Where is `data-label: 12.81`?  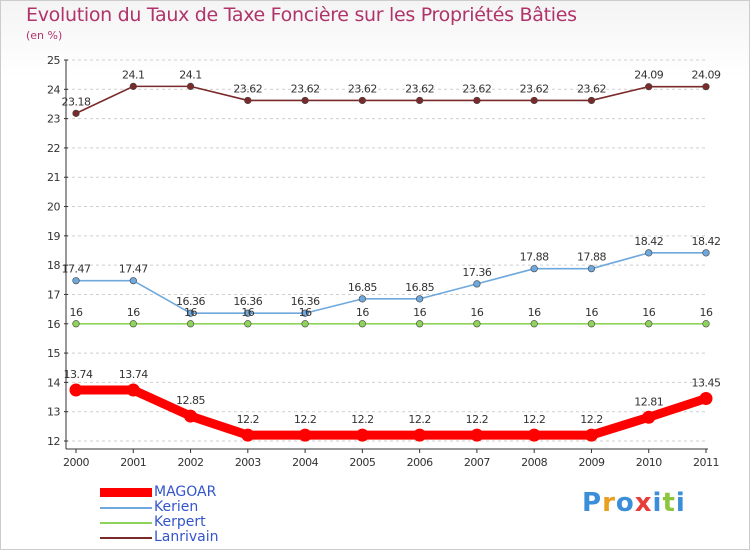
data-label: 12.81 is located at coordinates (648, 401).